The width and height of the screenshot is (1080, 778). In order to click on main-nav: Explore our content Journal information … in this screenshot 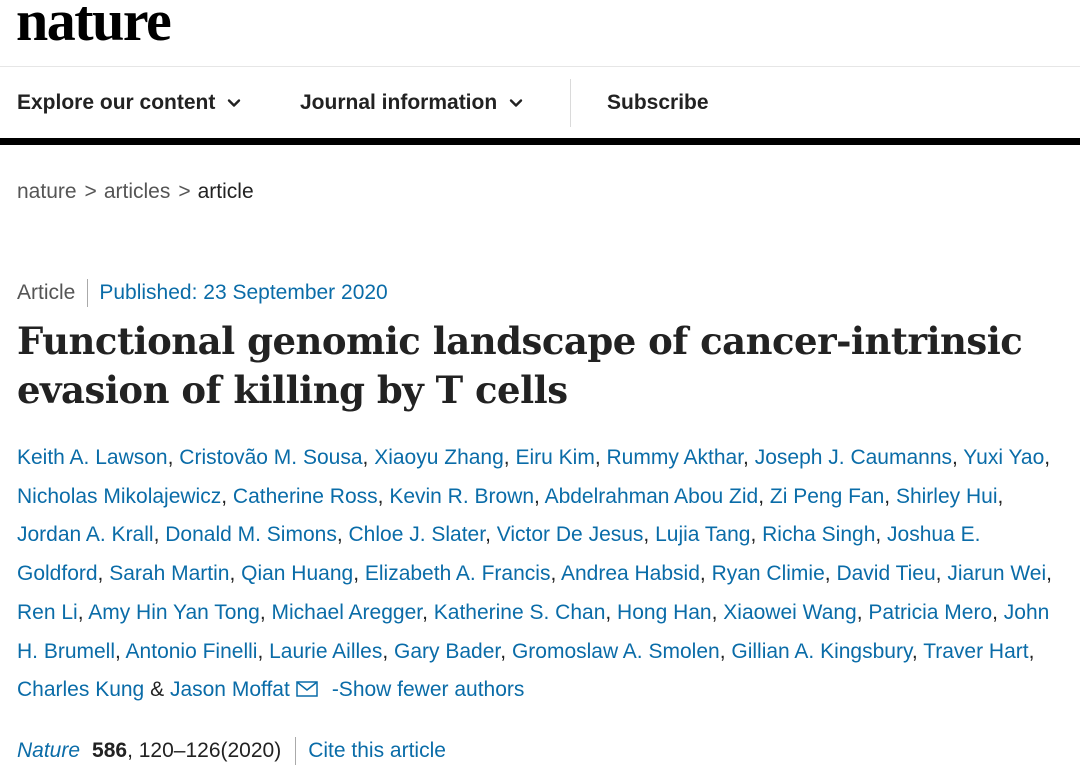, I will do `click(540, 102)`.